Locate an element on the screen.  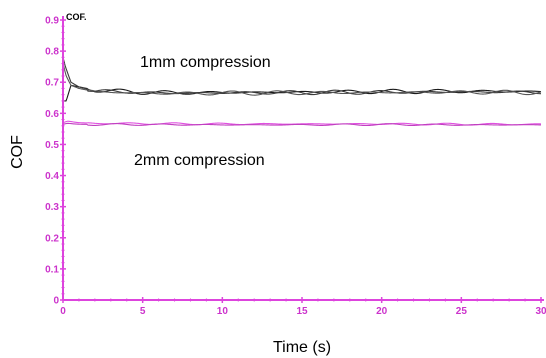
y-tick-label: 0.2 is located at coordinates (52, 238).